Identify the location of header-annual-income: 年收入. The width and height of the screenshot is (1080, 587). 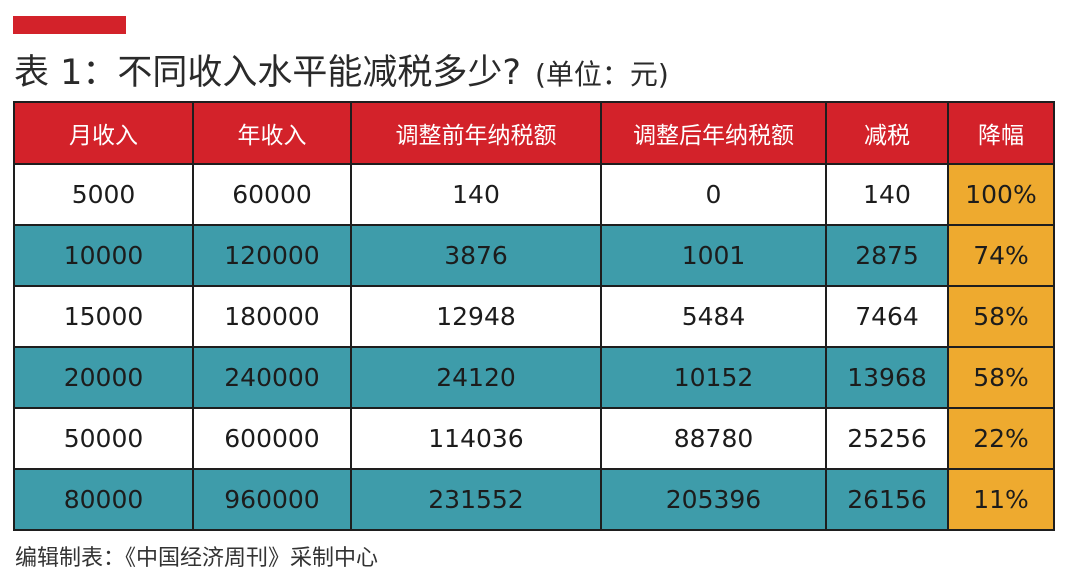
(272, 133).